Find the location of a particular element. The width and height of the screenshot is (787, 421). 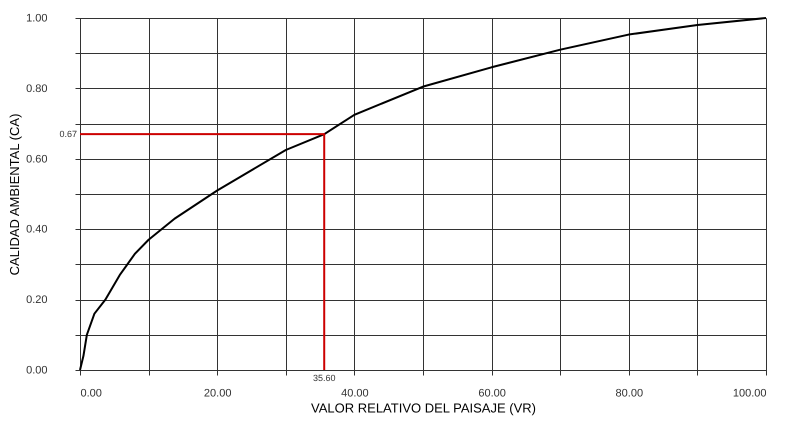

x-tick-label: 20.00 is located at coordinates (218, 394).